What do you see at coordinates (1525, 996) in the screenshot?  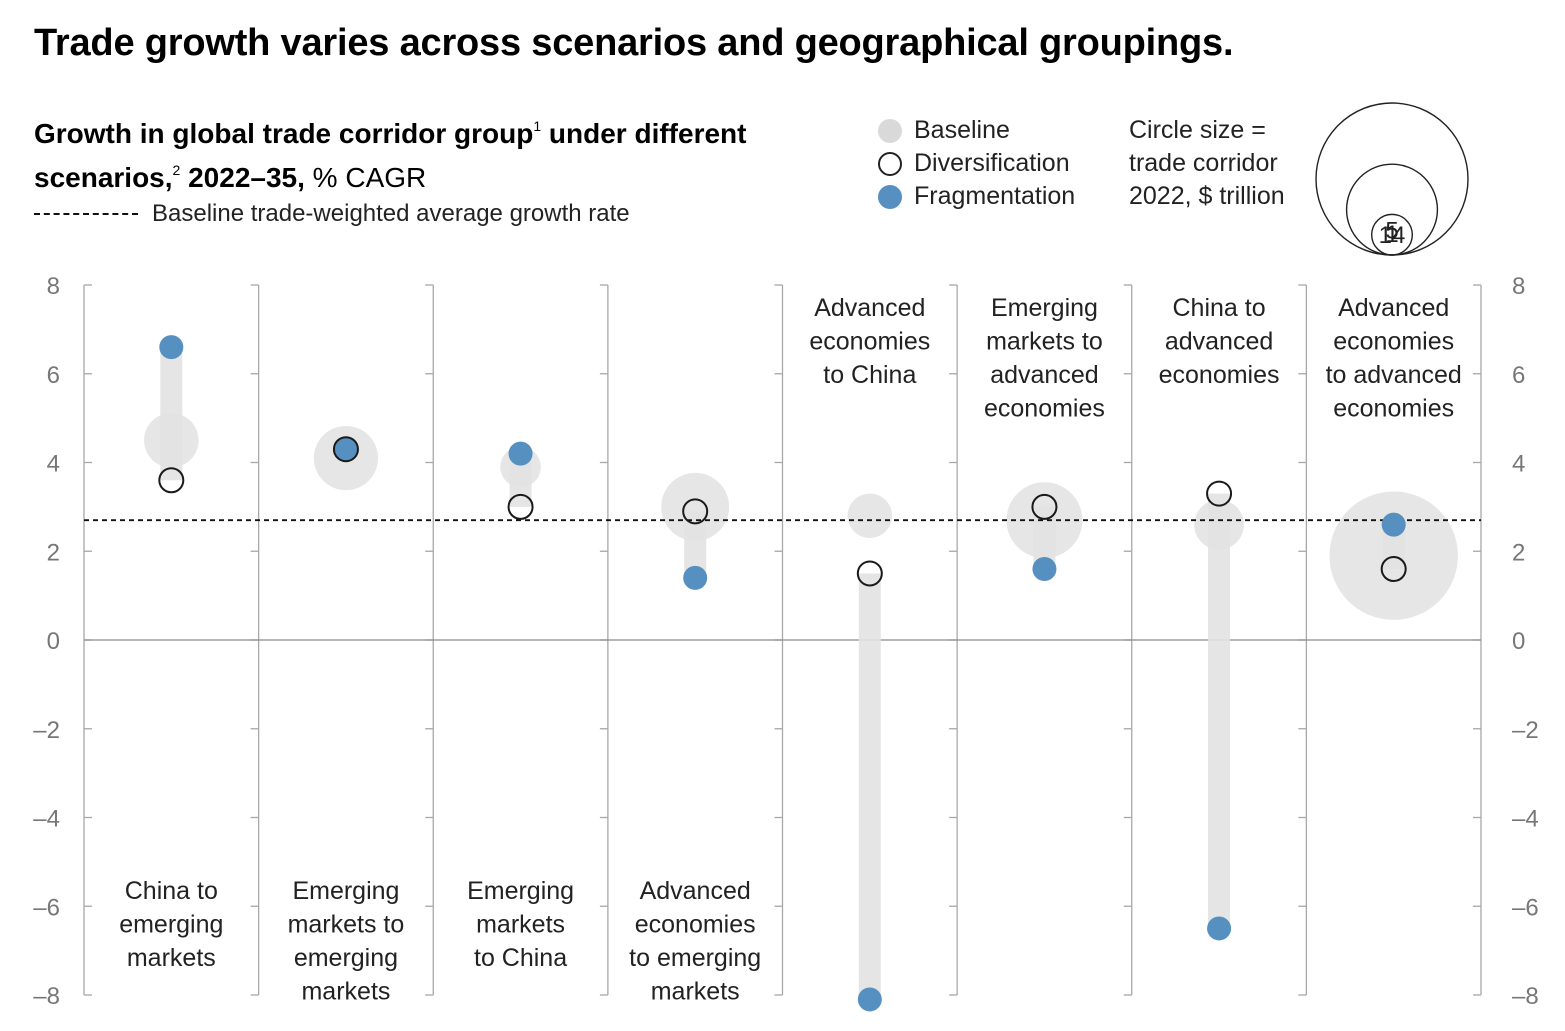 I see `y-tick-label-right: –8` at bounding box center [1525, 996].